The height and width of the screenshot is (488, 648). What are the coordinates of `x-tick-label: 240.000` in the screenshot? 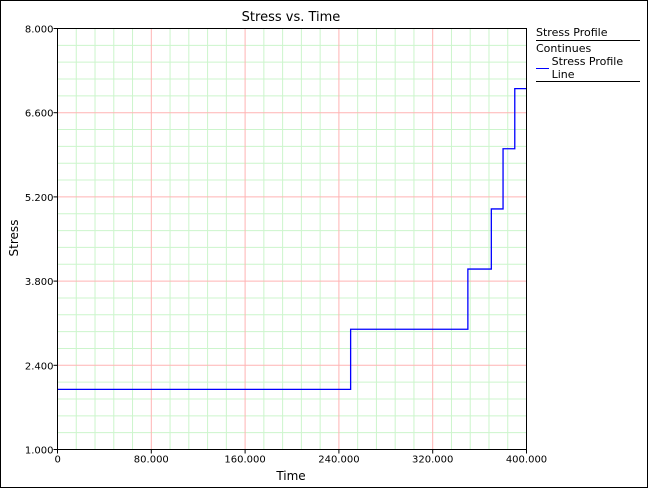 It's located at (338, 460).